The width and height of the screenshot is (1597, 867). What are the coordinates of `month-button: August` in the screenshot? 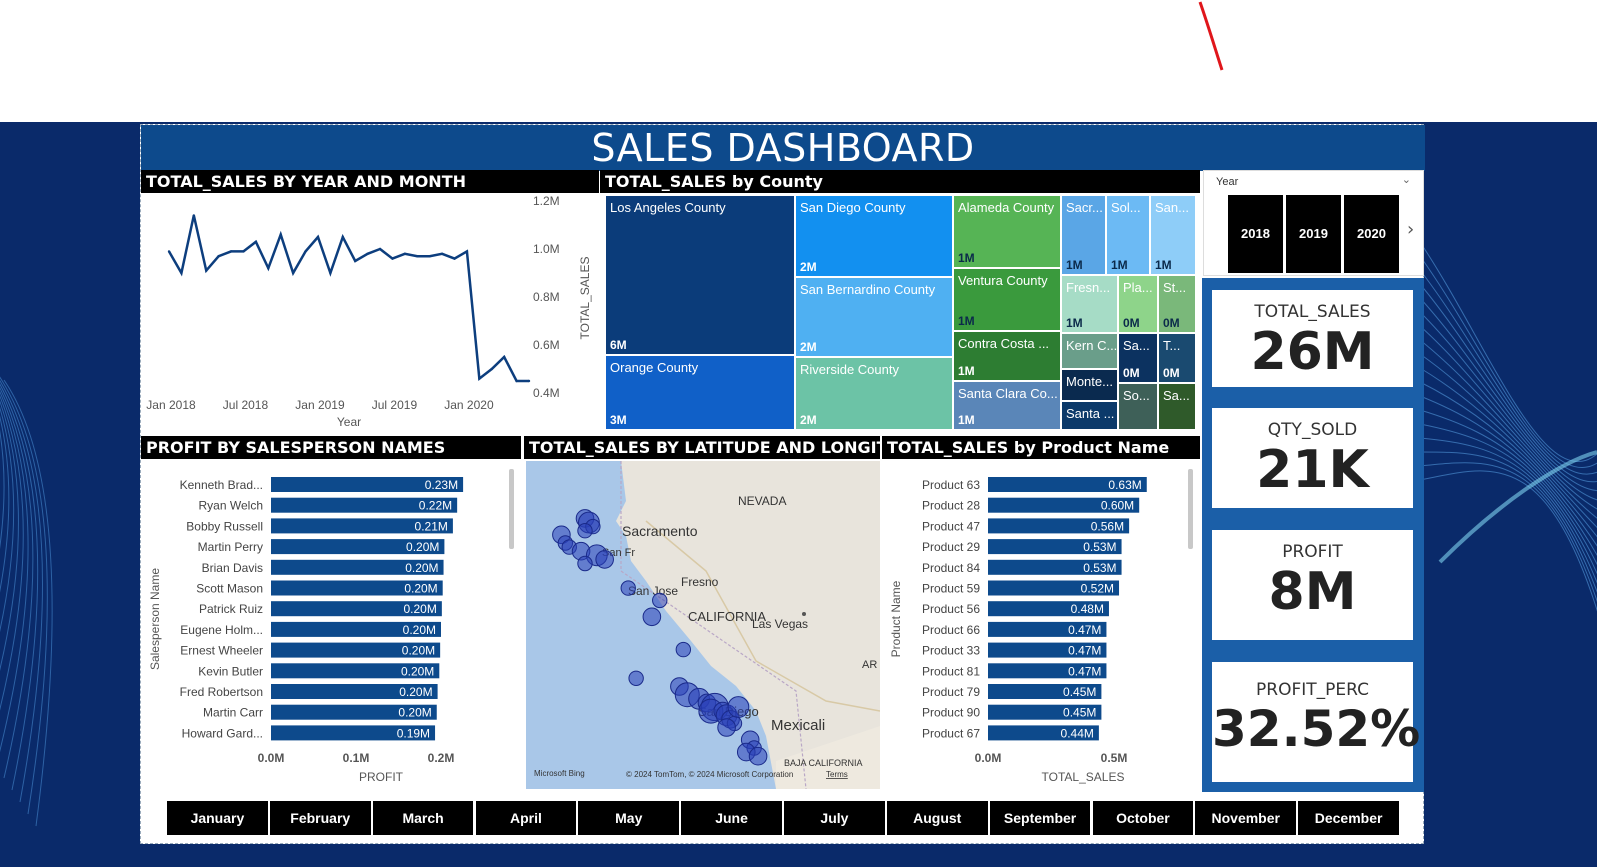 It's located at (938, 818).